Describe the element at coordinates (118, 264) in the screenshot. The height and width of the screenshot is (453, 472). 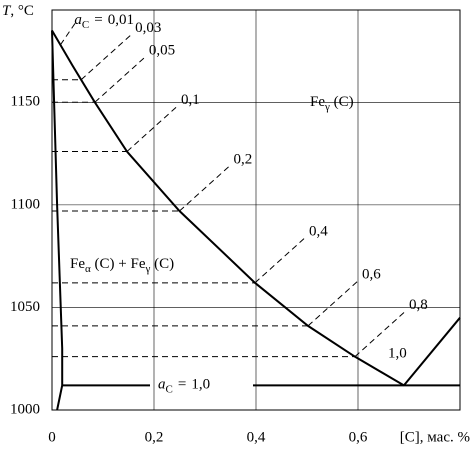
I see `region-text: (C) + Fe` at that location.